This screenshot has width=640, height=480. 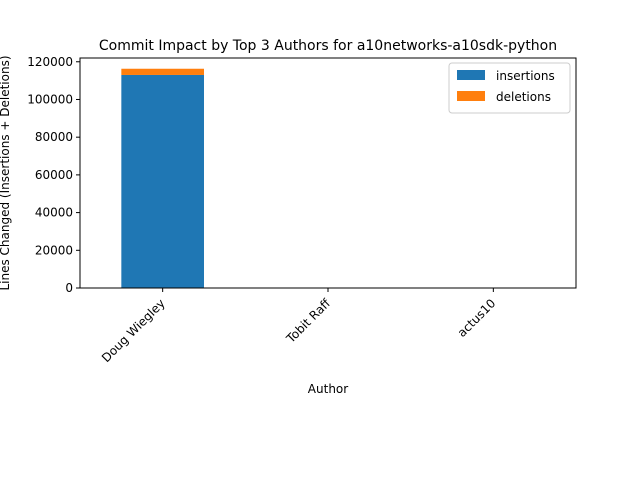 What do you see at coordinates (133, 330) in the screenshot?
I see `x-tick-label-0: Doug Wiegley` at bounding box center [133, 330].